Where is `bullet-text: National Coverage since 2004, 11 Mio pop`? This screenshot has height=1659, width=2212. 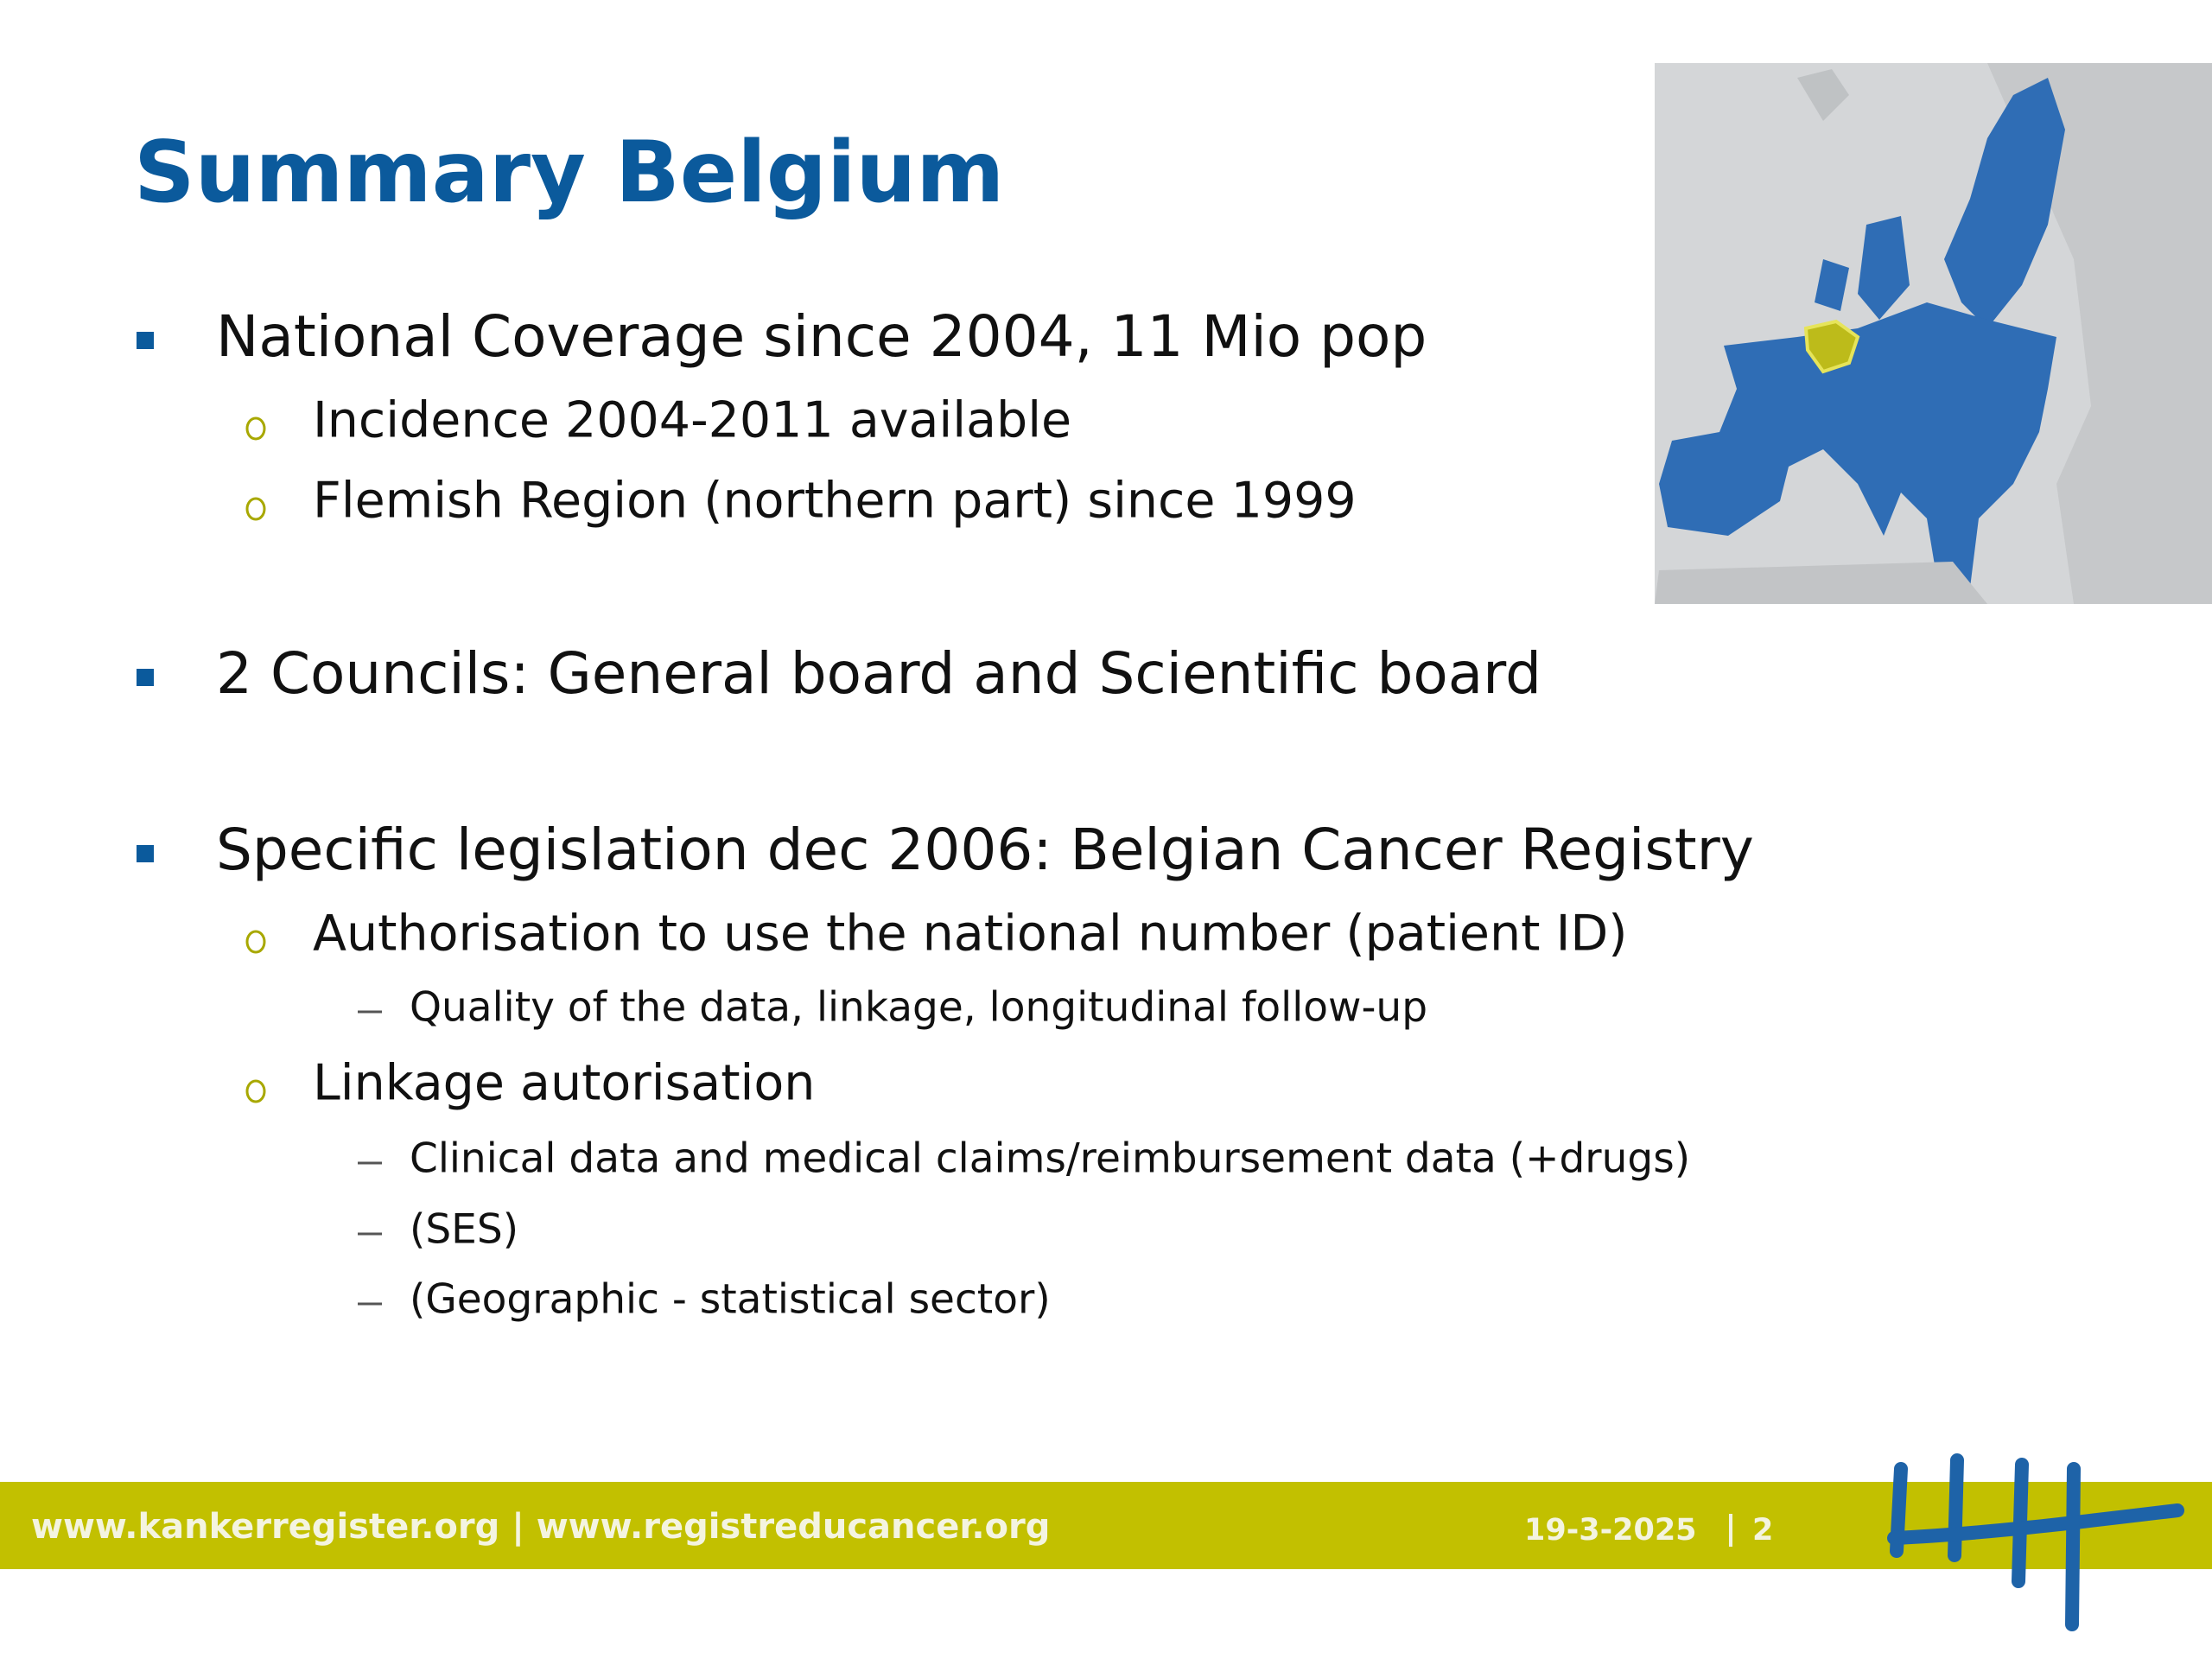
bullet-text: National Coverage since 2004, 11 Mio pop is located at coordinates (821, 336).